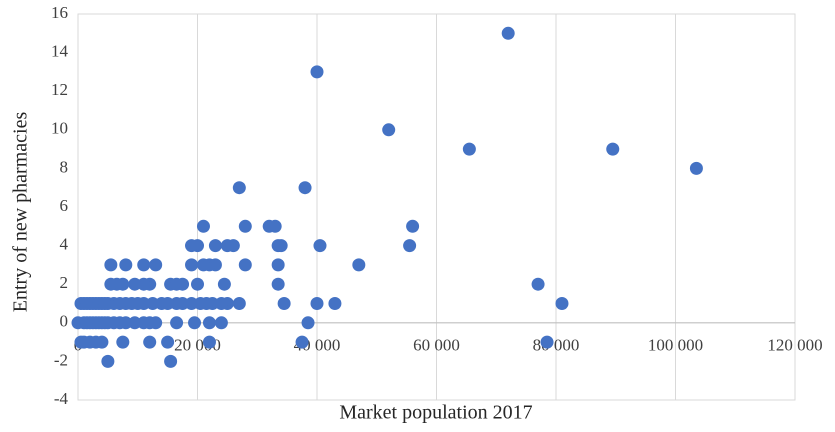  I want to click on y-tick-label: 12, so click(59, 89).